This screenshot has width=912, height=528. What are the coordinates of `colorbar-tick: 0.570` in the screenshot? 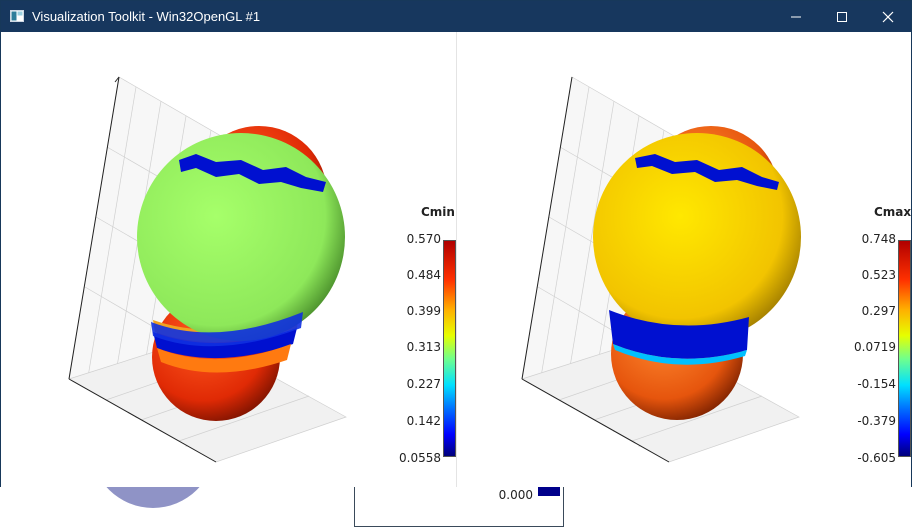 It's located at (423, 239).